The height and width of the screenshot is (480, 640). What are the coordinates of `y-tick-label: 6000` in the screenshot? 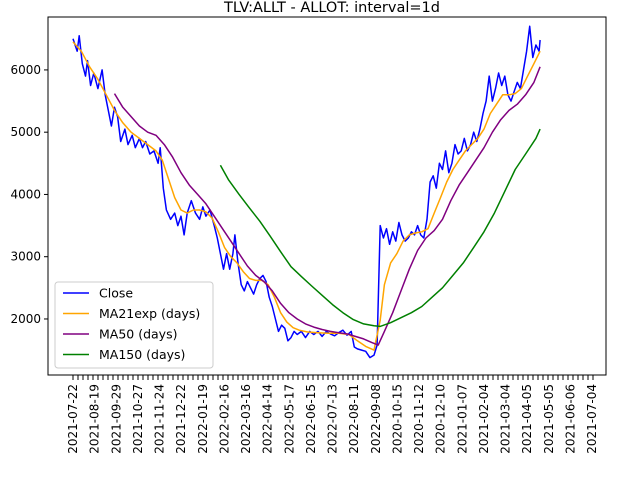 It's located at (25, 70).